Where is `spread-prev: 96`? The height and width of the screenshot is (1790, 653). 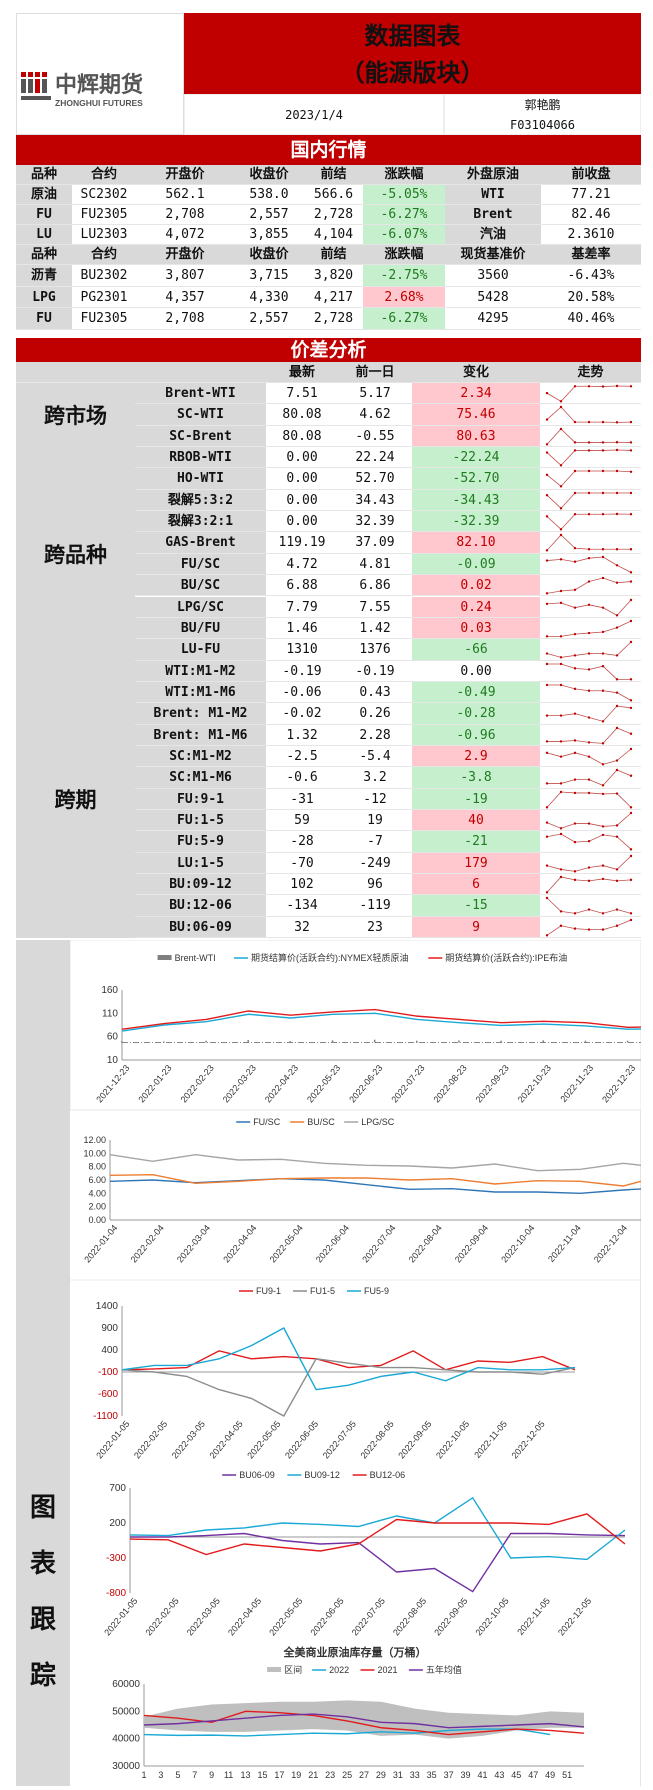
spread-prev: 96 is located at coordinates (375, 885).